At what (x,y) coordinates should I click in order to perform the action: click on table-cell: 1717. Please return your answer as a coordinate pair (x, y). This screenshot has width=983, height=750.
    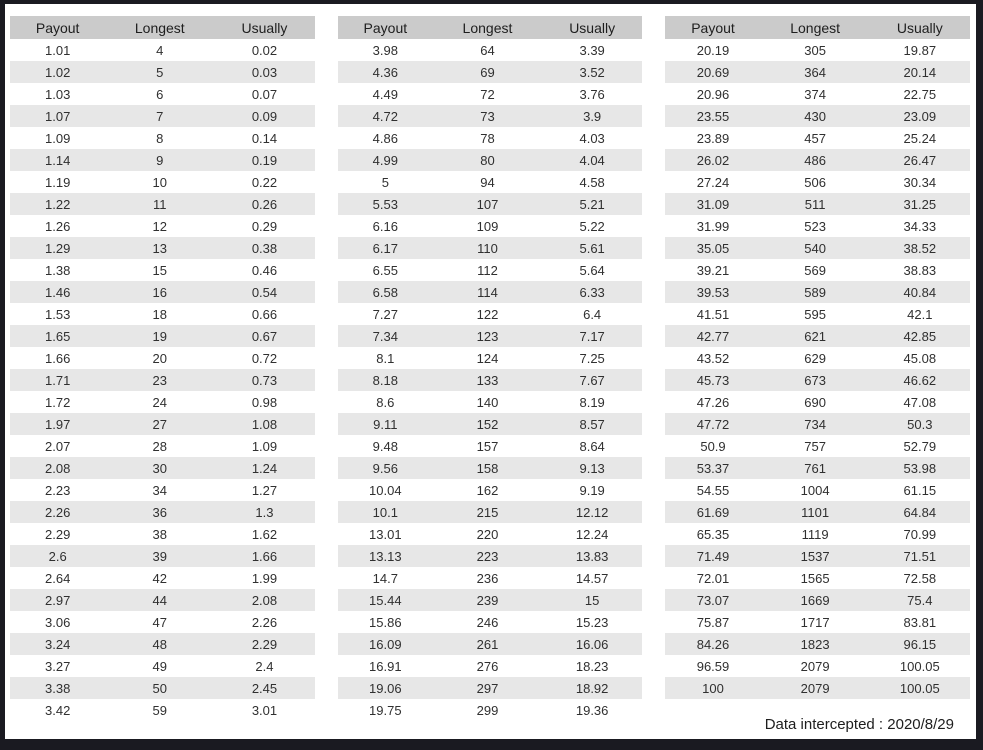
    Looking at the image, I should click on (815, 622).